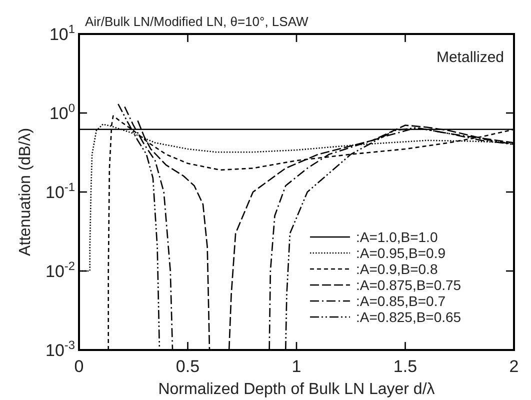 This screenshot has height=400, width=531. I want to click on x-tick-label: 0, so click(79, 366).